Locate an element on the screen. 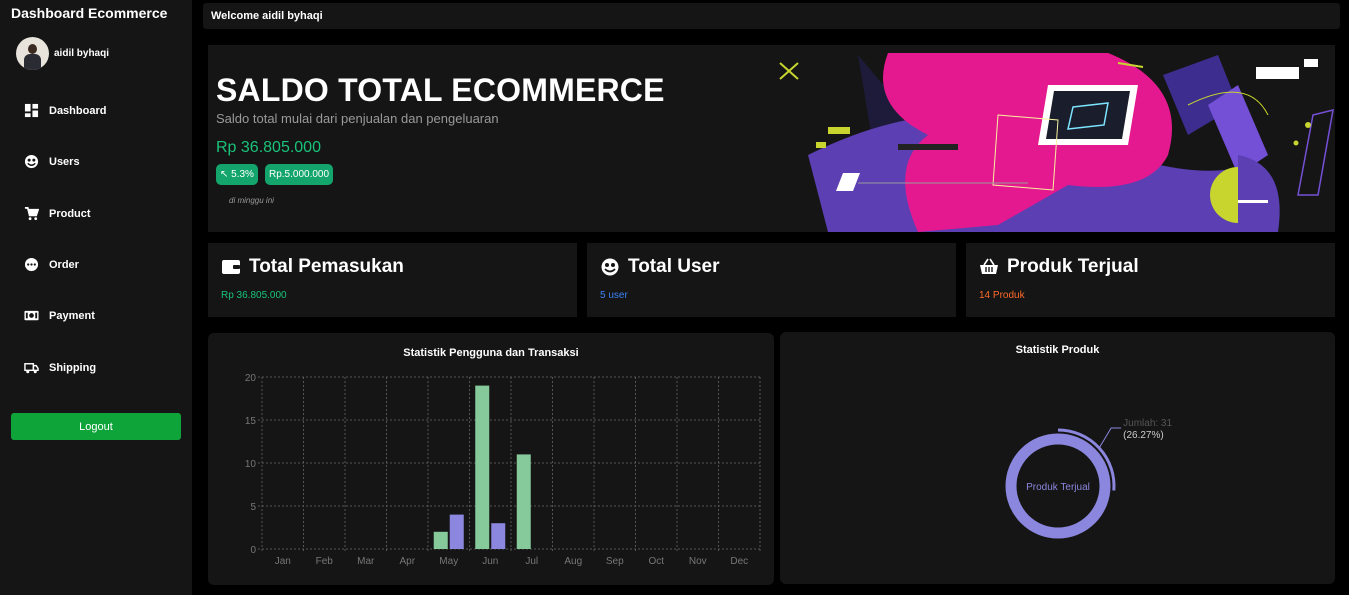 This screenshot has width=1349, height=595. x-tick-label: Jan is located at coordinates (283, 561).